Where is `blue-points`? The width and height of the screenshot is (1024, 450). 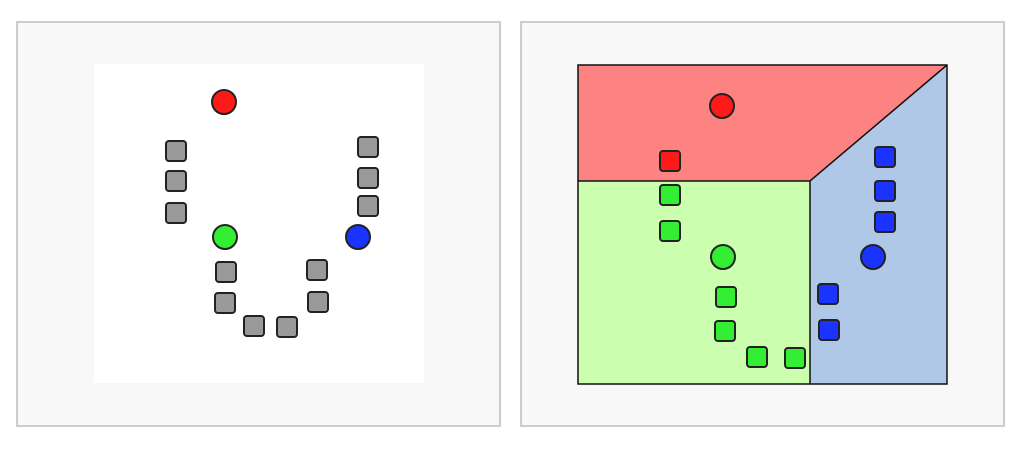
blue-points is located at coordinates (856, 243).